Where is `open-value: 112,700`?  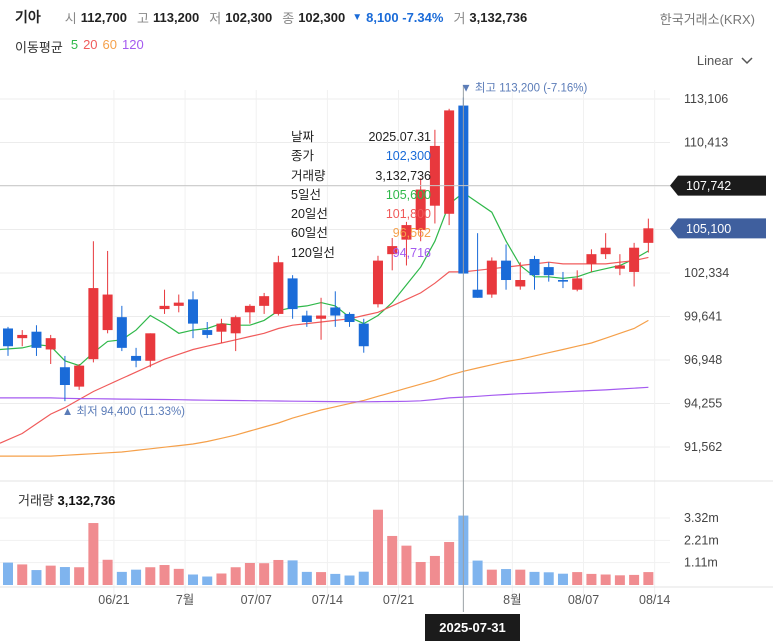 open-value: 112,700 is located at coordinates (104, 17).